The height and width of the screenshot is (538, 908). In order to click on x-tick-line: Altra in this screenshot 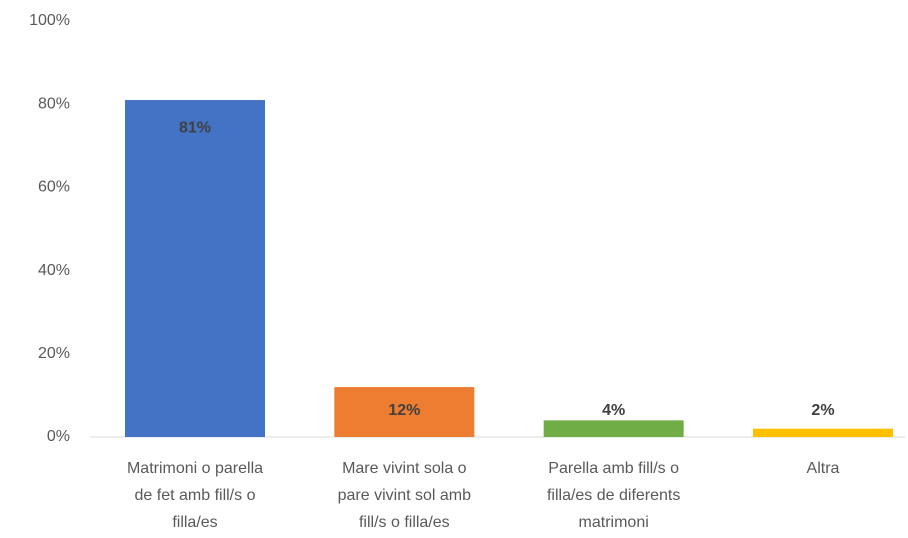, I will do `click(823, 468)`.